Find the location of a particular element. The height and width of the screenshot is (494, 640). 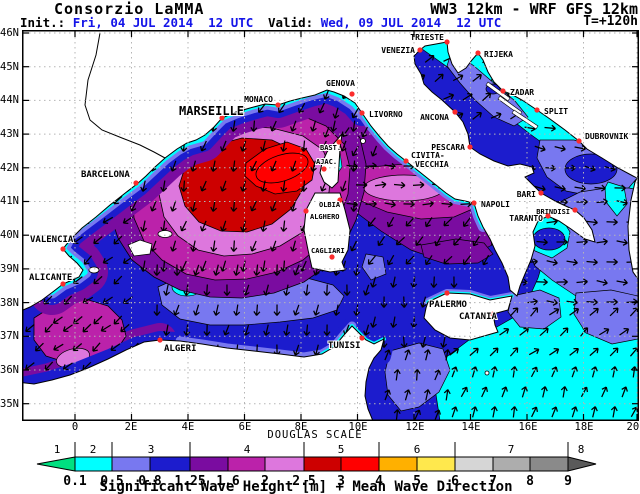

valid-row: Valid: Wed, 09 JUL 2014 12 UTC is located at coordinates (384, 22).